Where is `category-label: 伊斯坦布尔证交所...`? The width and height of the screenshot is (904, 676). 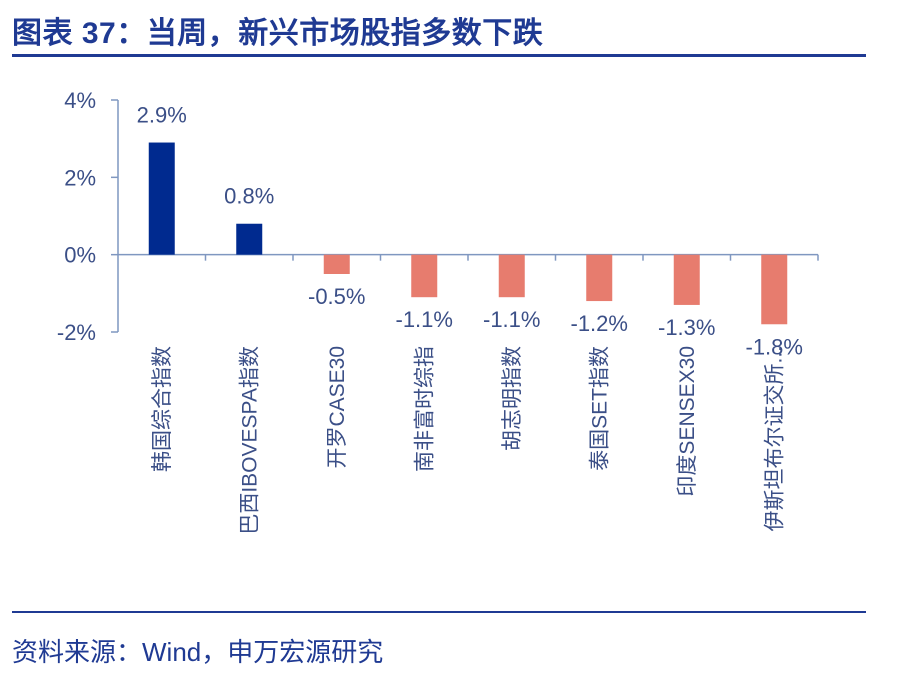
category-label: 伊斯坦布尔证交所... is located at coordinates (774, 439).